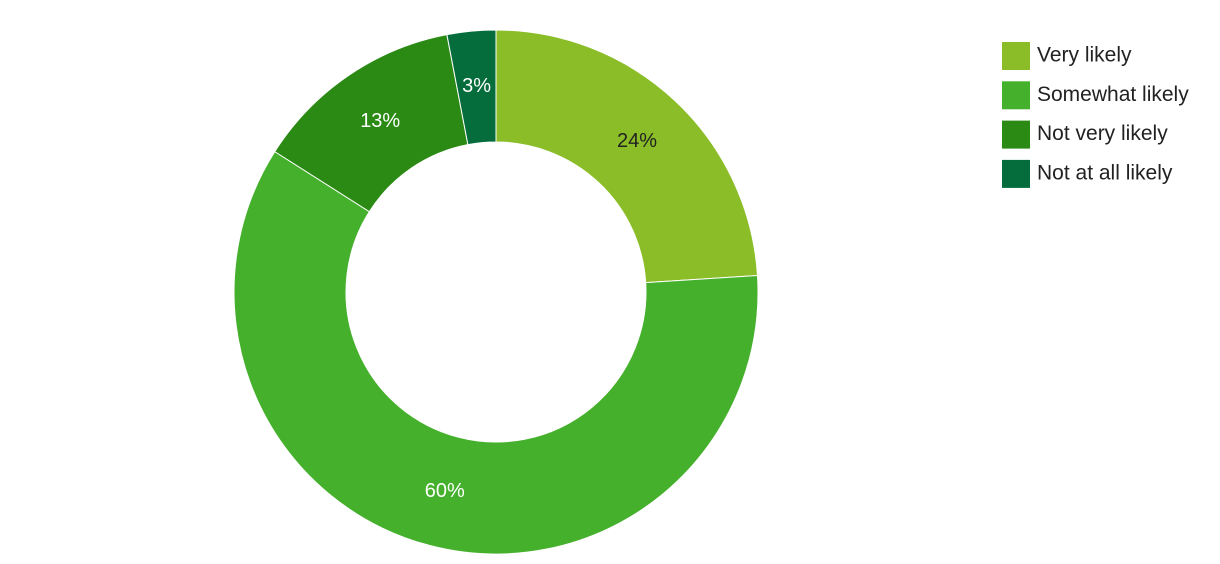  Describe the element at coordinates (1084, 55) in the screenshot. I see `legend-label: Very likely` at that location.